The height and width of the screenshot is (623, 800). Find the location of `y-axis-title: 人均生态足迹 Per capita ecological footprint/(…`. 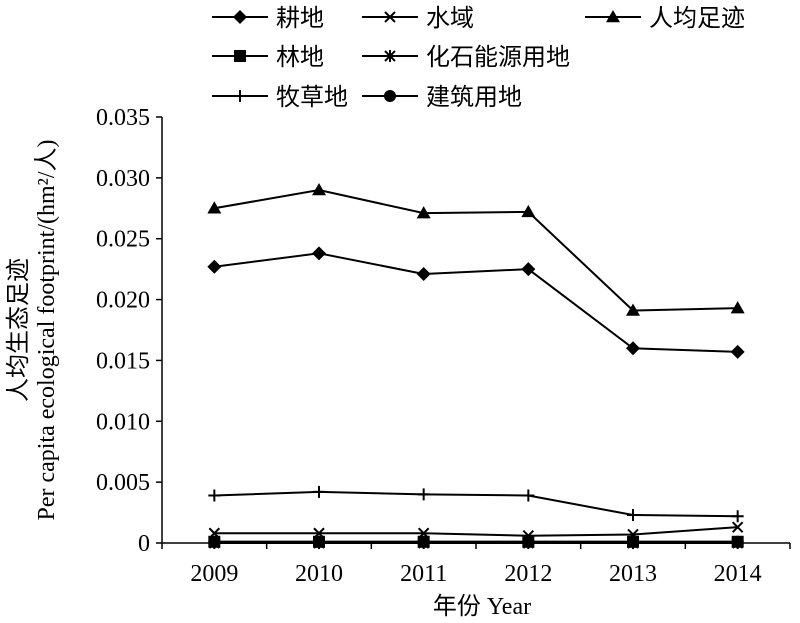

y-axis-title: 人均生态足迹 Per capita ecological footprint/(… is located at coordinates (32, 329).